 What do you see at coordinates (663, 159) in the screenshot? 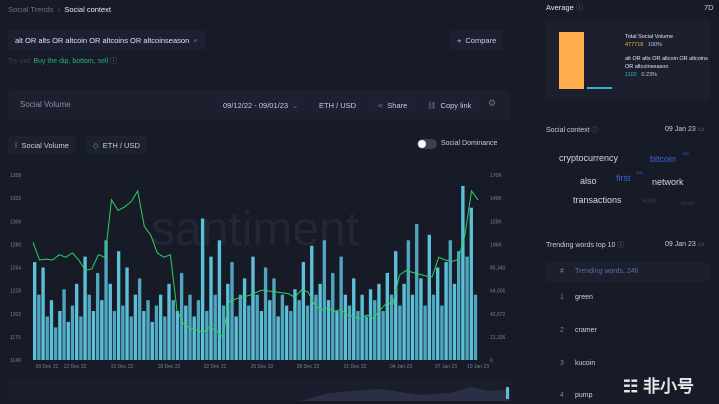
I see `word: bitcoin` at bounding box center [663, 159].